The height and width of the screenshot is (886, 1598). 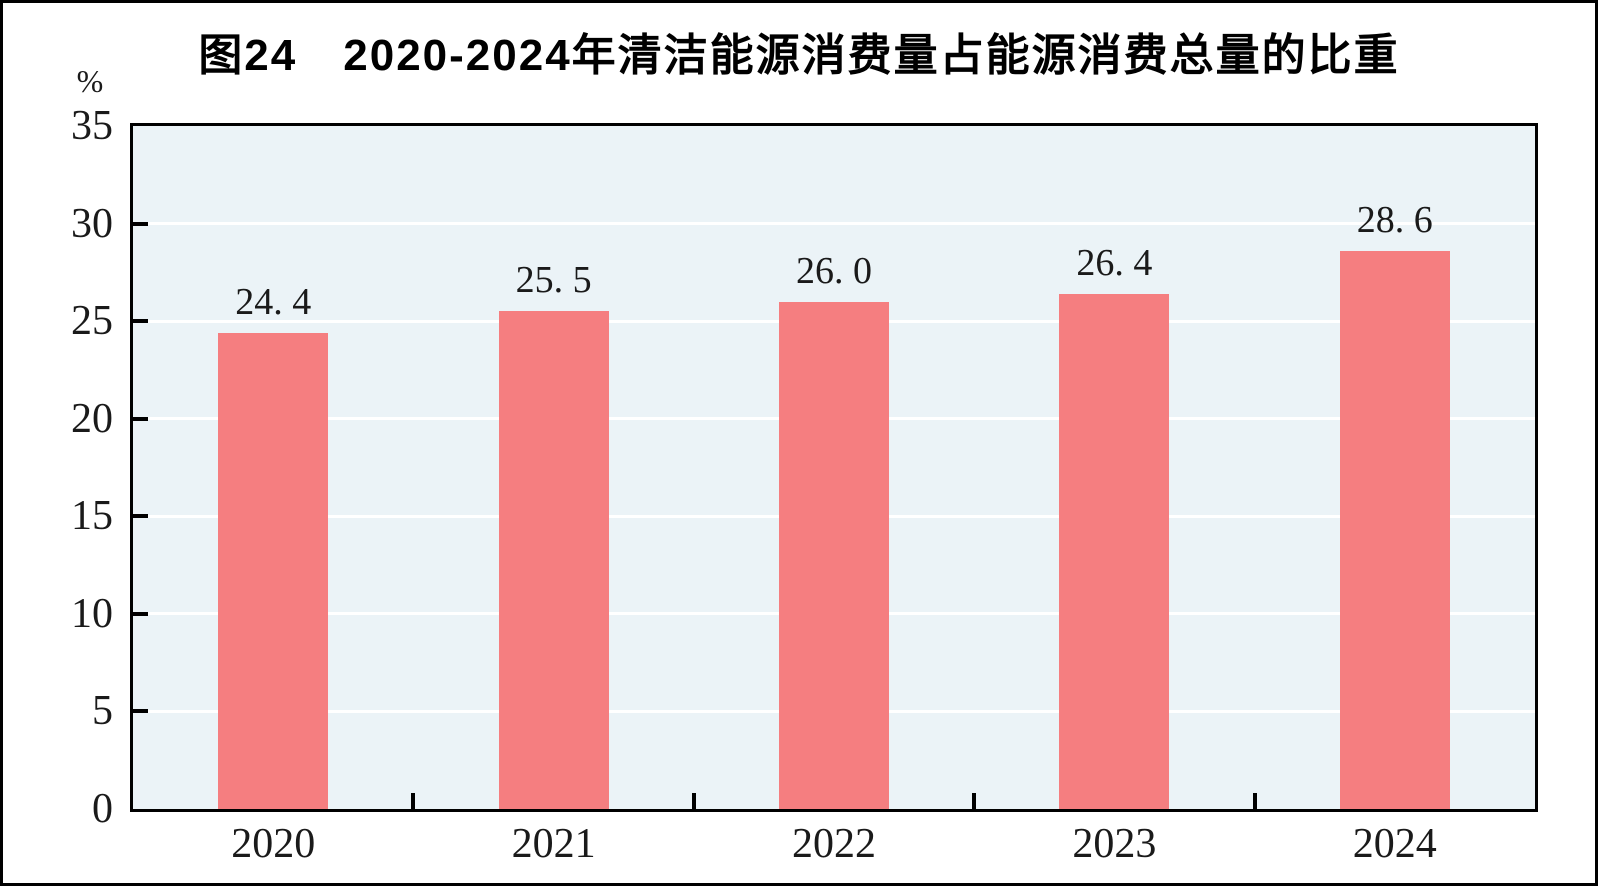 What do you see at coordinates (1114, 551) in the screenshot?
I see `bar-2023` at bounding box center [1114, 551].